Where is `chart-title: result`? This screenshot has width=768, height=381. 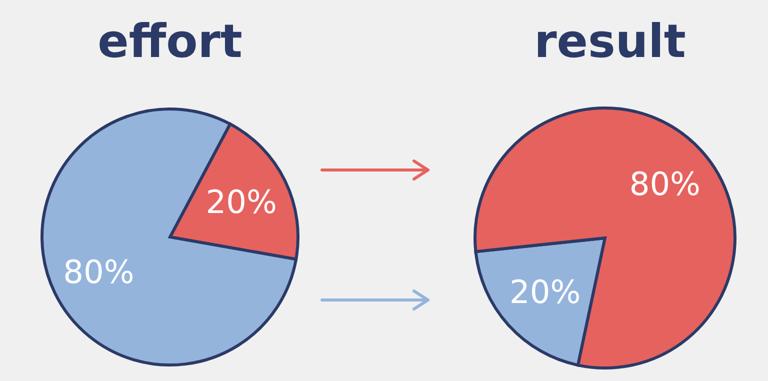
chart-title: result is located at coordinates (610, 41).